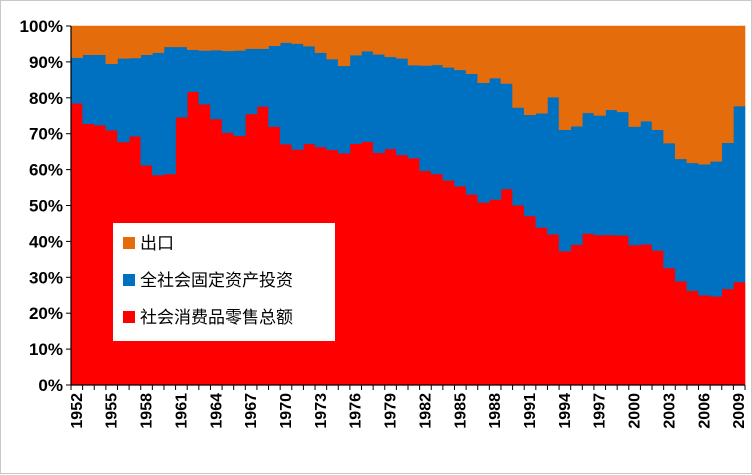 This screenshot has width=752, height=475. I want to click on legend-box, so click(224, 282).